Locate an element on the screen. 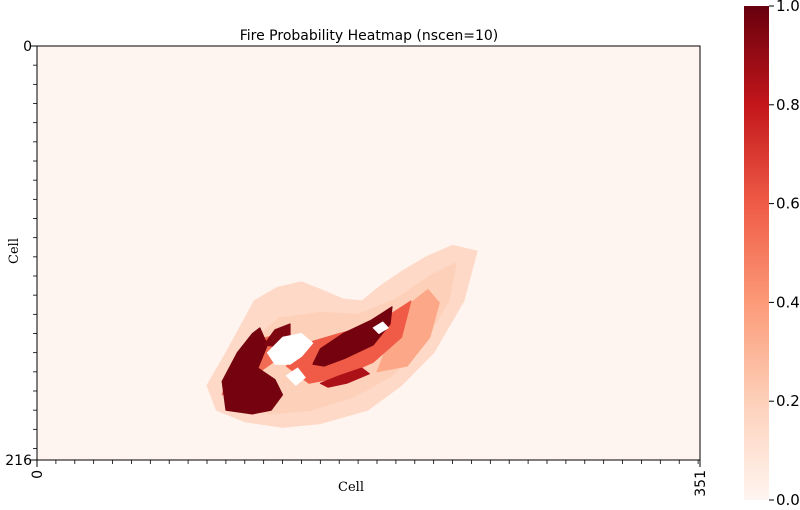 This screenshot has height=510, width=800. heatmap-cells is located at coordinates (342, 336).